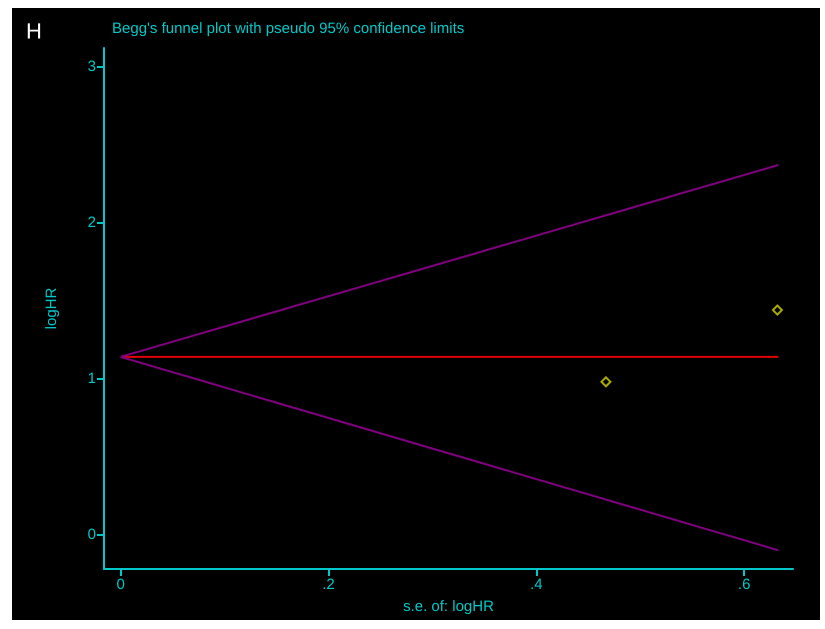 This screenshot has width=825, height=629. I want to click on y-tick-label: 3, so click(92, 67).